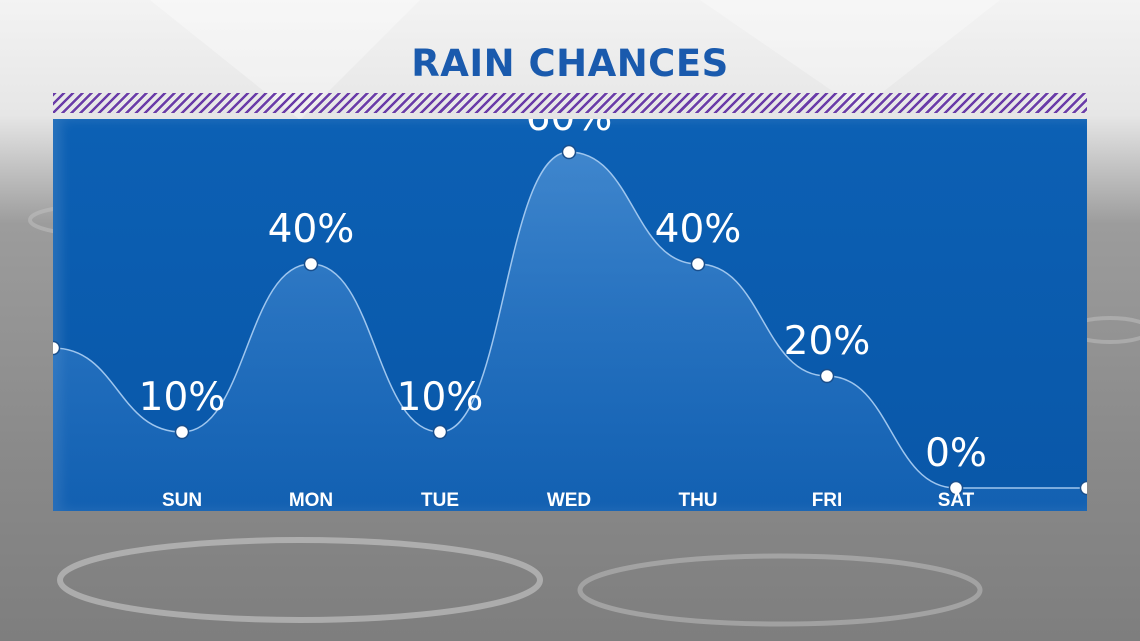  Describe the element at coordinates (956, 453) in the screenshot. I see `value-label-sat: 0%` at that location.